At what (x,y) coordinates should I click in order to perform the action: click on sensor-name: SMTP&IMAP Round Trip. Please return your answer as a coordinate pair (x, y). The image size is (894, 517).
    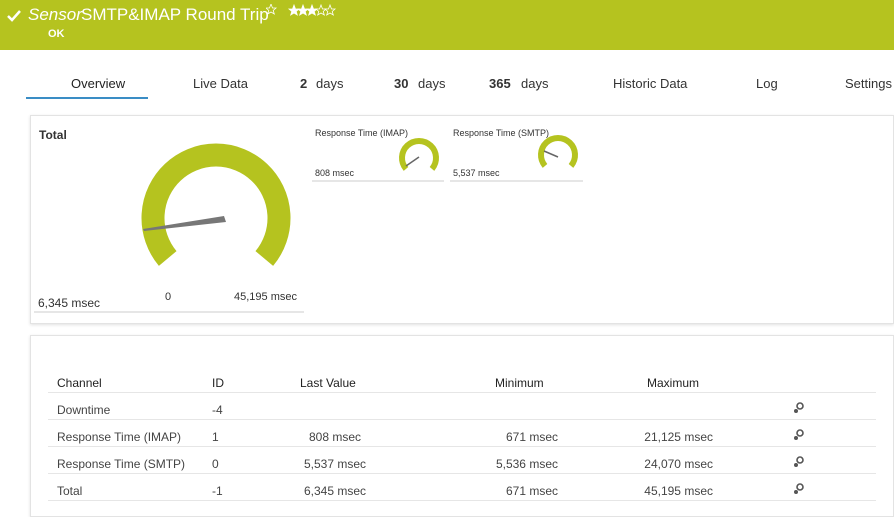
    Looking at the image, I should click on (175, 14).